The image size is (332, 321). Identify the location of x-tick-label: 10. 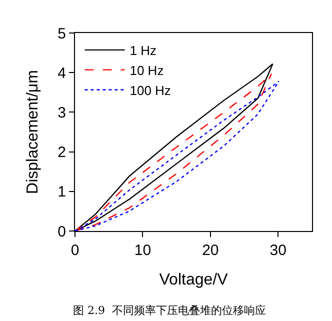
(143, 250).